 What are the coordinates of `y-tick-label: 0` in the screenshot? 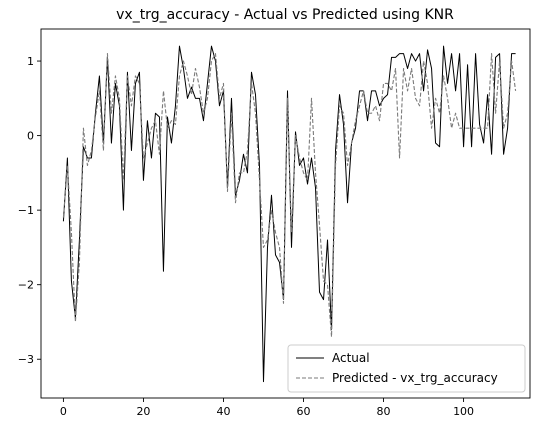 It's located at (30, 136).